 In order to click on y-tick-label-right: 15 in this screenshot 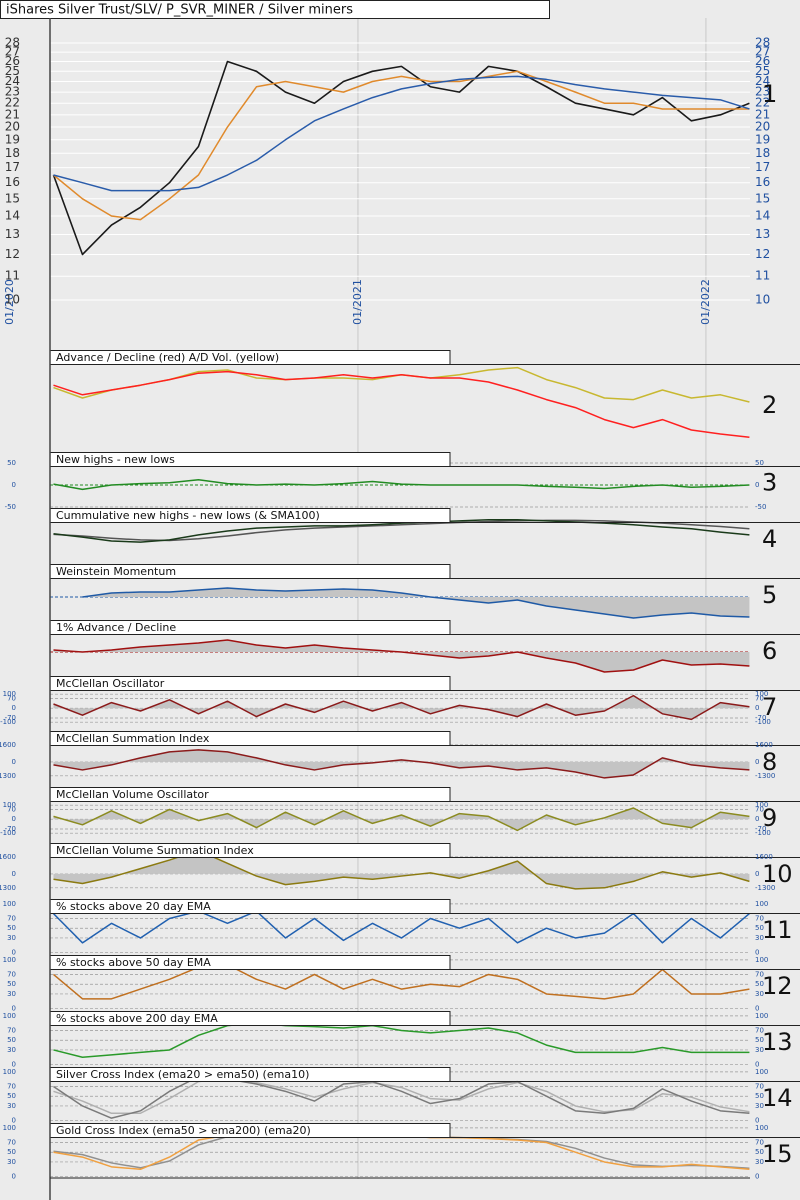, I will do `click(762, 198)`.